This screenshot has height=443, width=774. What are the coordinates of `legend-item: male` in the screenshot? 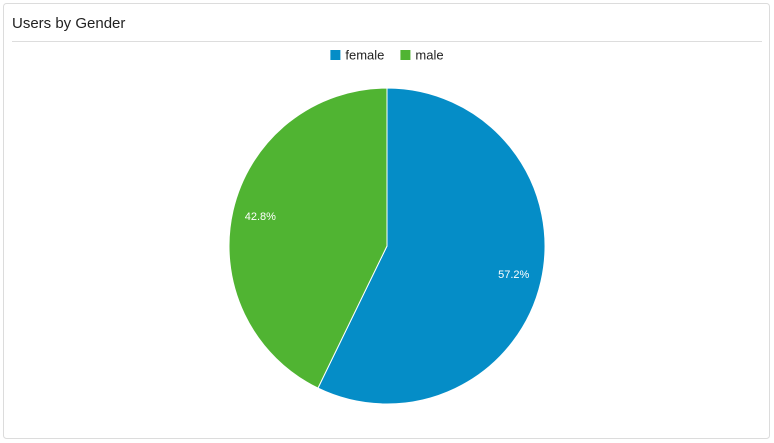 It's located at (422, 54).